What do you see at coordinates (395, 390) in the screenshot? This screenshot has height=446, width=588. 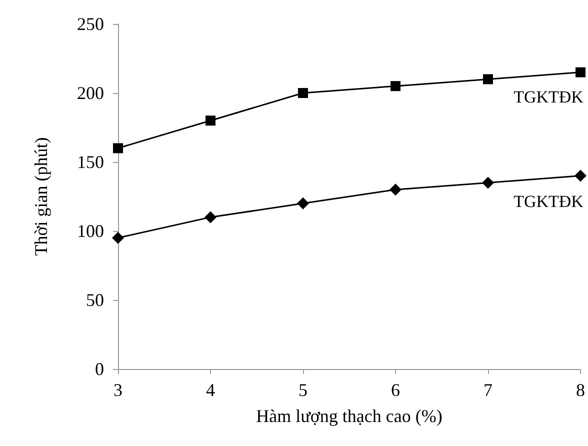 I see `x-tick-label: 6` at bounding box center [395, 390].